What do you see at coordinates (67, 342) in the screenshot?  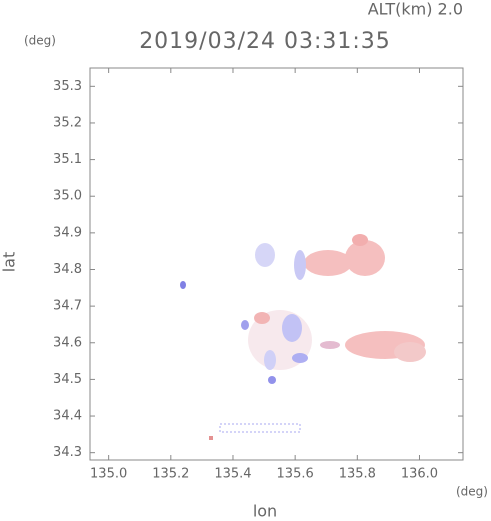 I see `y-tick-label: 34.6` at bounding box center [67, 342].